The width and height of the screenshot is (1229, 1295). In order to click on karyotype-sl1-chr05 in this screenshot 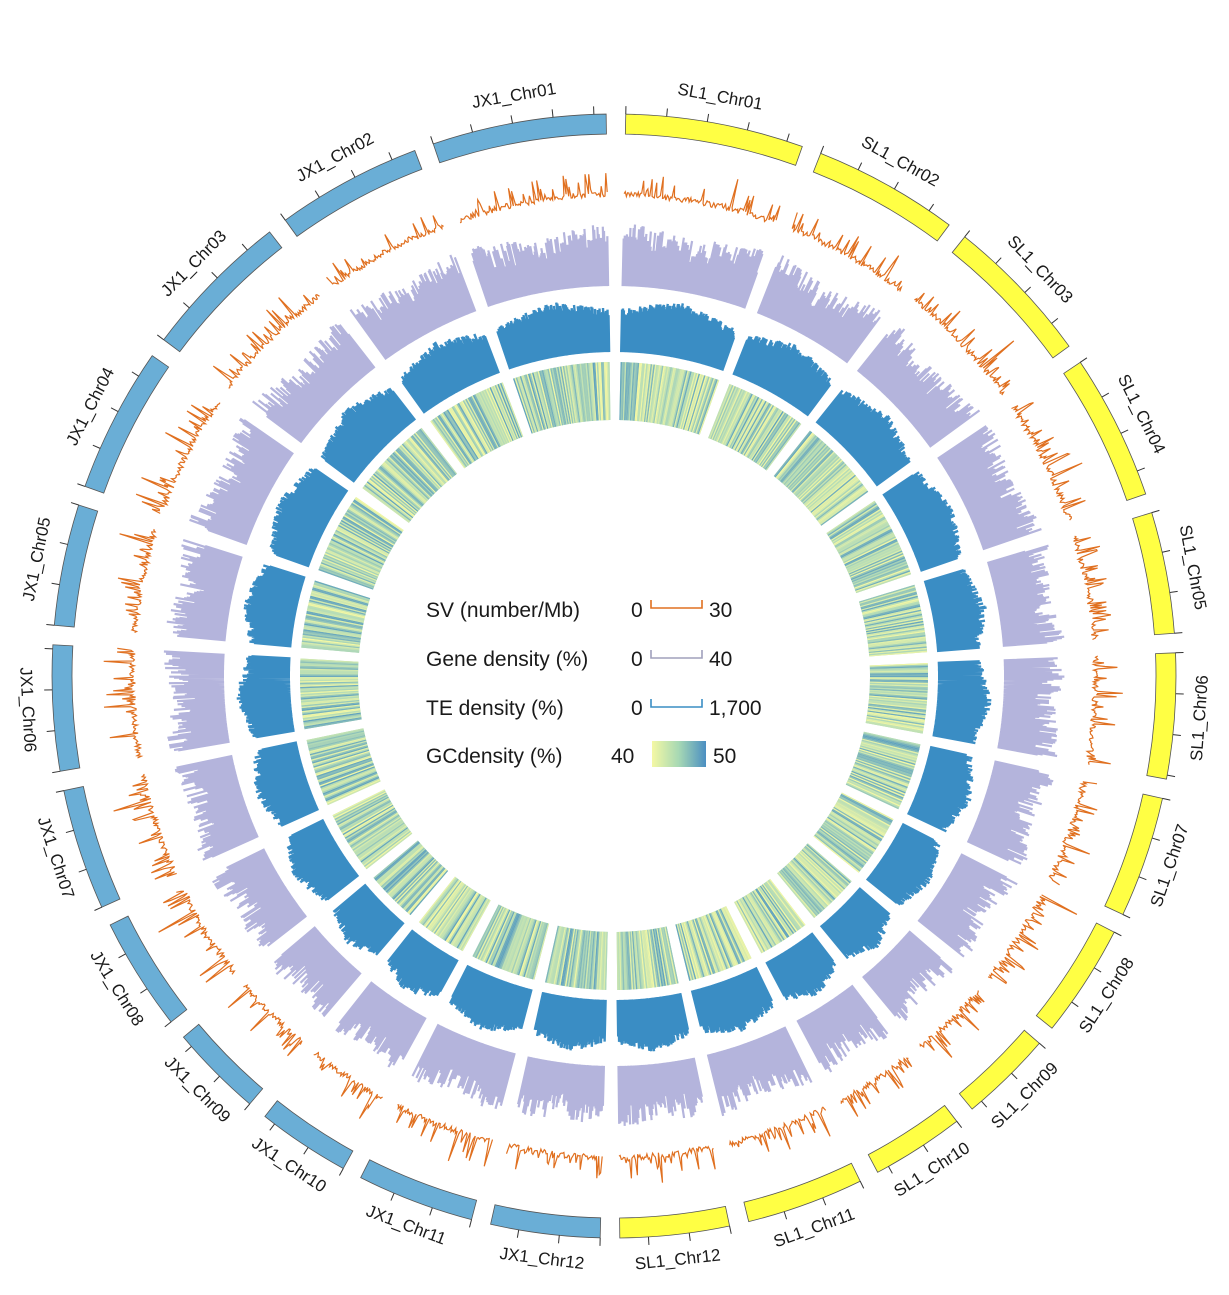, I will do `click(1153, 574)`.